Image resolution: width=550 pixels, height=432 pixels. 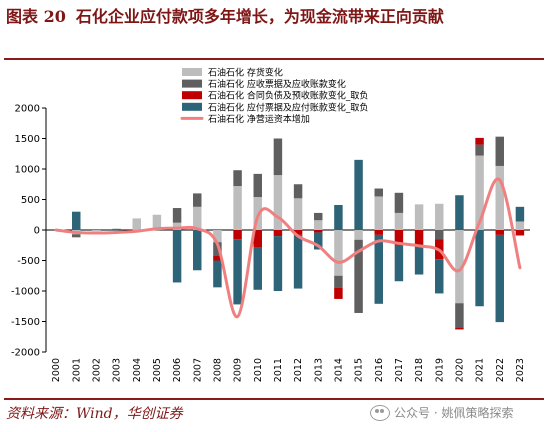 What do you see at coordinates (520, 370) in the screenshot?
I see `x-tick-label: 2023` at bounding box center [520, 370].